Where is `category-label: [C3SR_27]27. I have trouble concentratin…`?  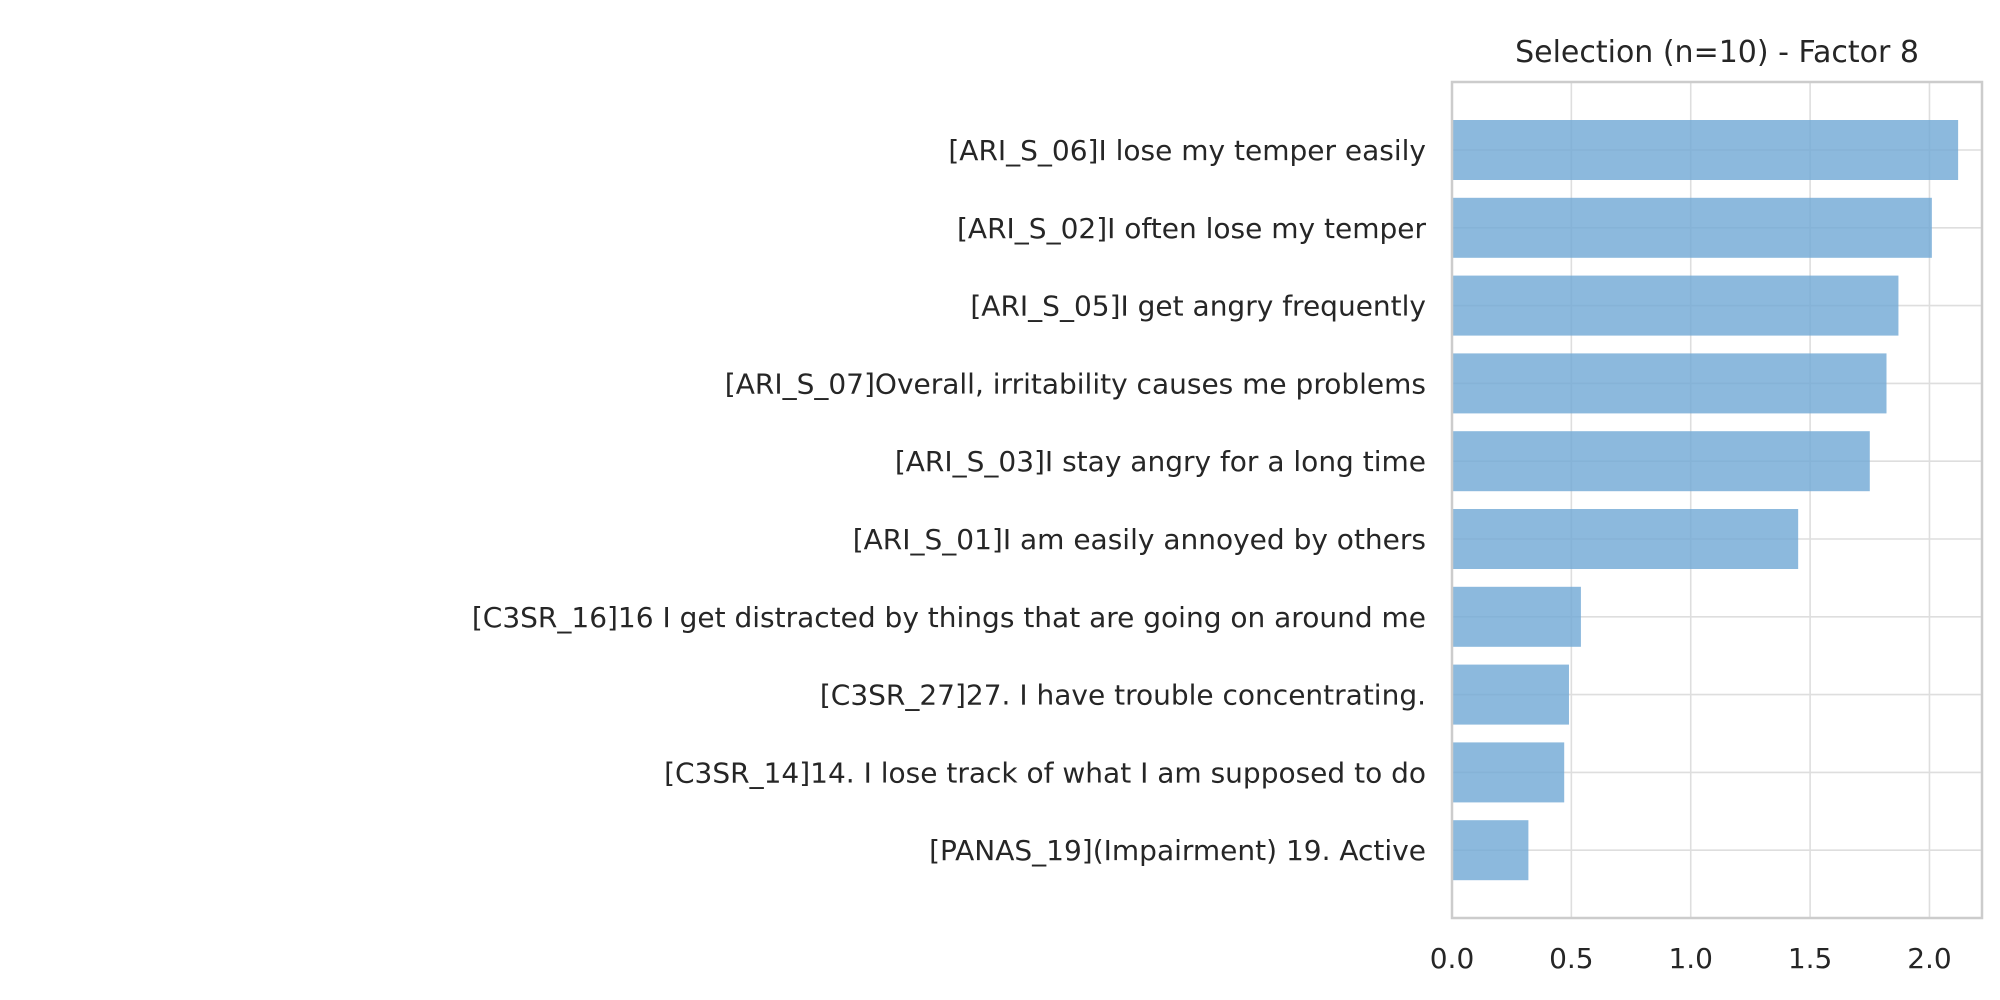 category-label: [C3SR_27]27. I have trouble concentratin… is located at coordinates (1123, 695).